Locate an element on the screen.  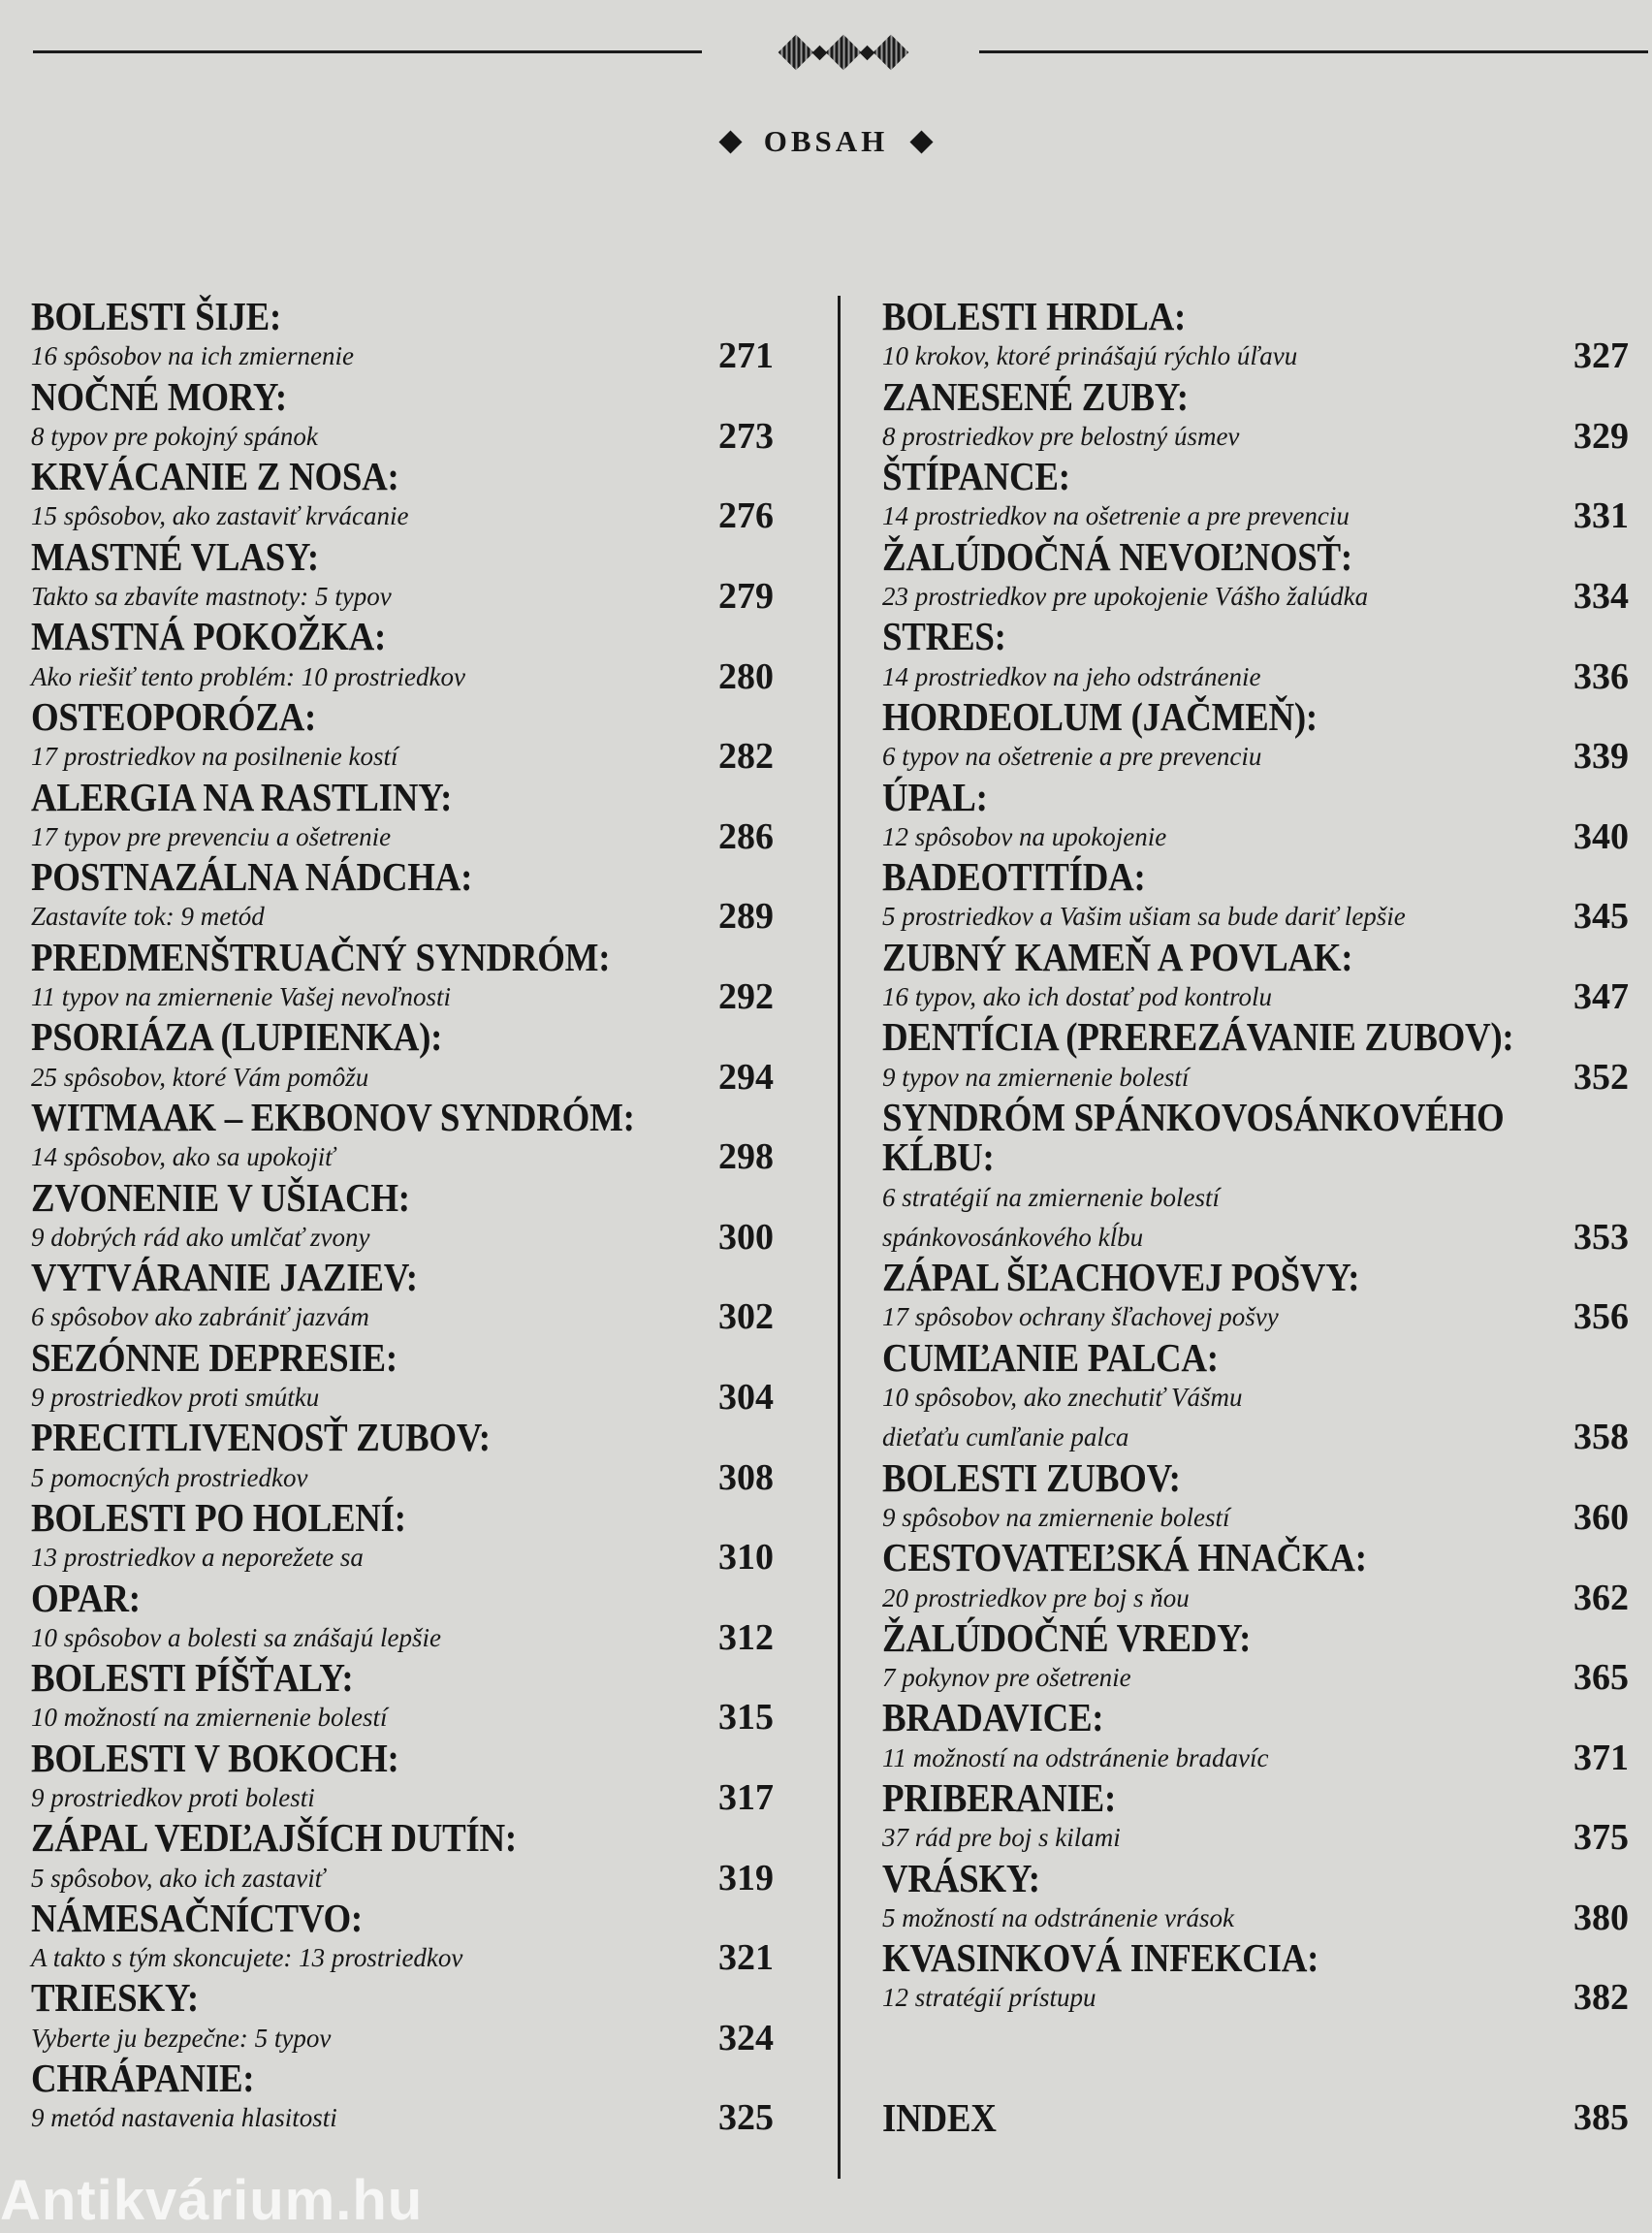
toc-page-number: 380 is located at coordinates (1601, 1917).